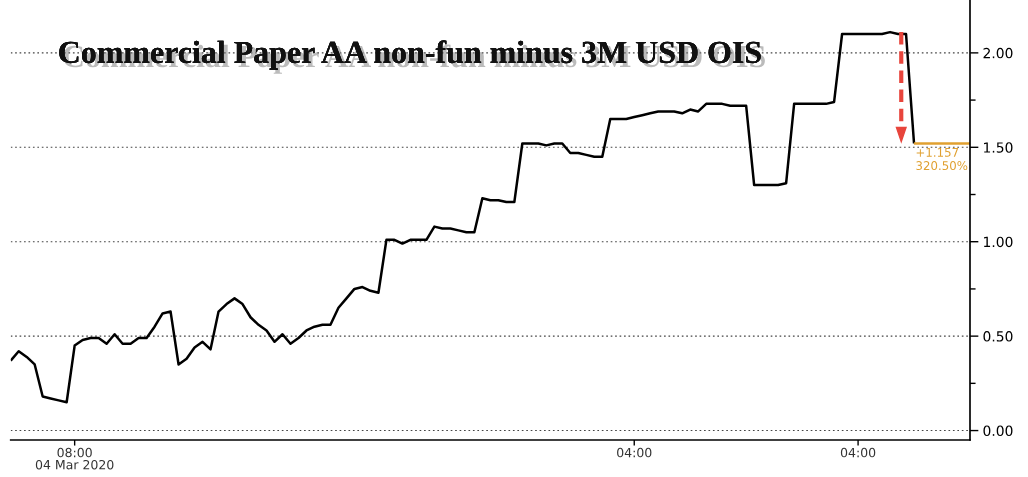 This screenshot has height=477, width=1028. What do you see at coordinates (998, 147) in the screenshot?
I see `y-tick-label: 1.50` at bounding box center [998, 147].